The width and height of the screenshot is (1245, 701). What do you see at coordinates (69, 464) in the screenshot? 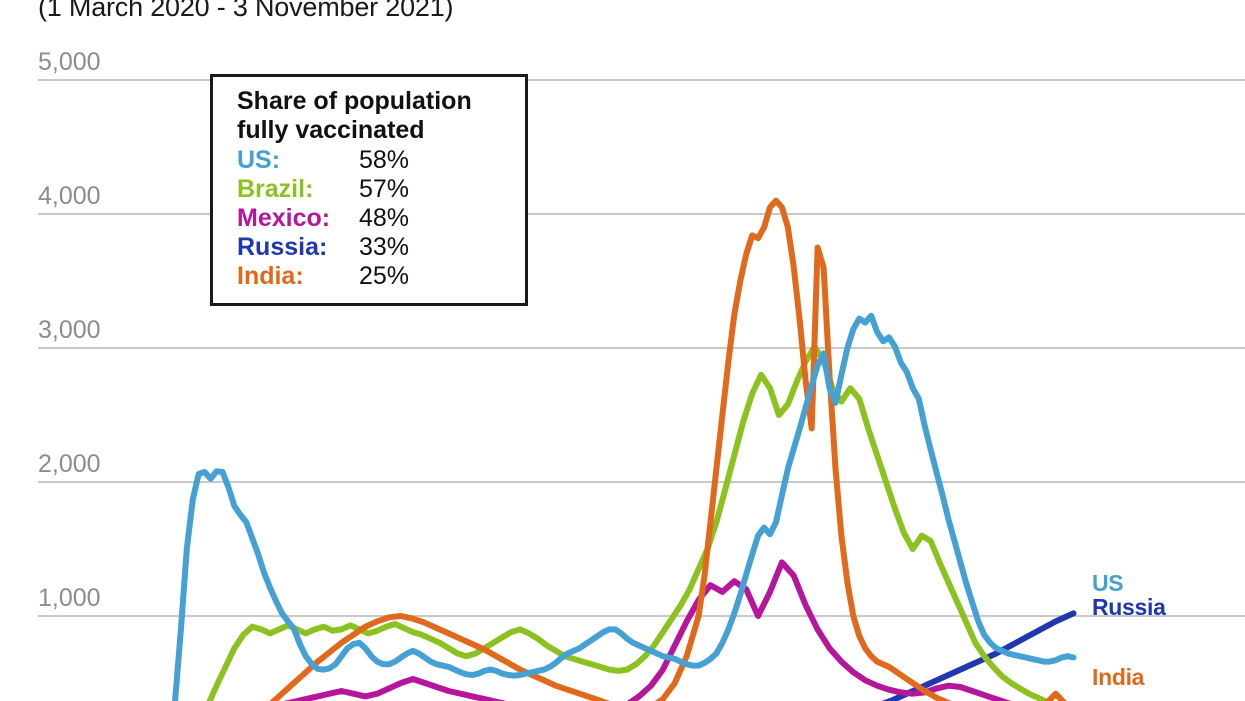
I see `y-tick-2000: 2,000` at bounding box center [69, 464].